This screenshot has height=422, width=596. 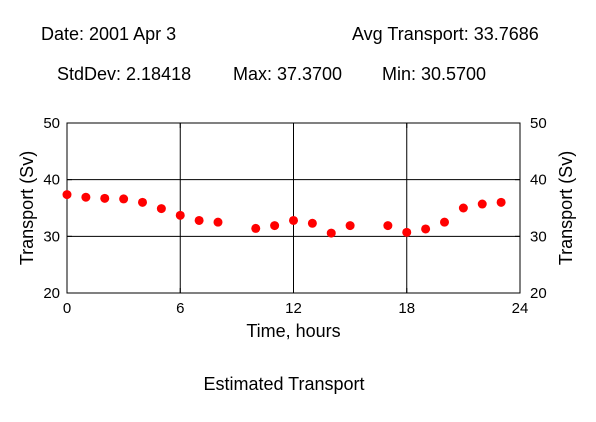 What do you see at coordinates (406, 308) in the screenshot?
I see `x-tick-label: 18` at bounding box center [406, 308].